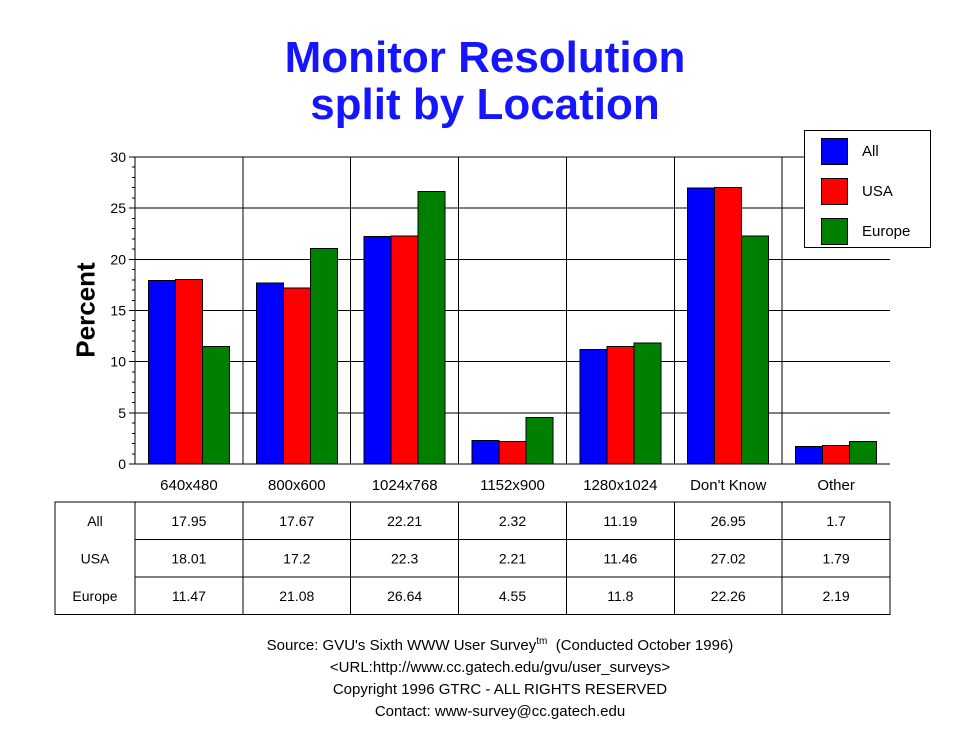  I want to click on contact-text: Contact: www-survey@cc.gatech.edu, so click(500, 711).